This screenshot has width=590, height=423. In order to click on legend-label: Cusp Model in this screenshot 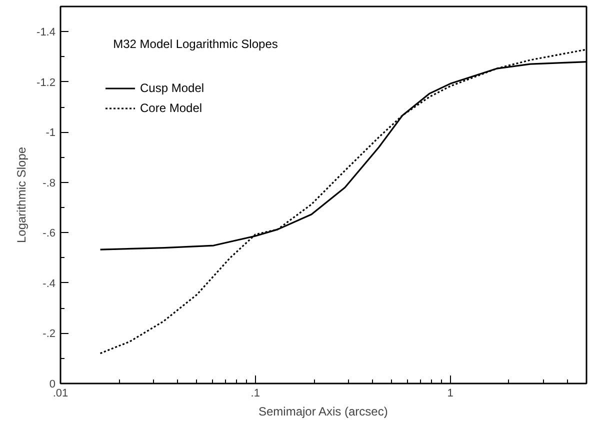, I will do `click(172, 88)`.